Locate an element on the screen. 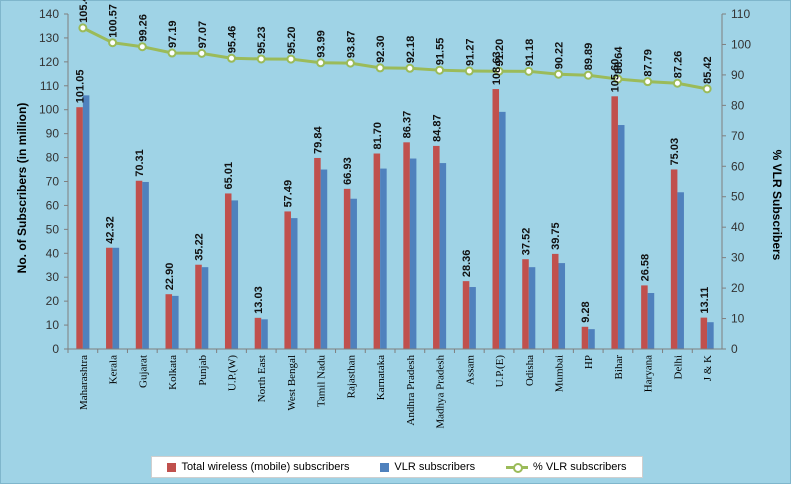 This screenshot has height=484, width=791. y2-tick-label: 110 is located at coordinates (740, 14).